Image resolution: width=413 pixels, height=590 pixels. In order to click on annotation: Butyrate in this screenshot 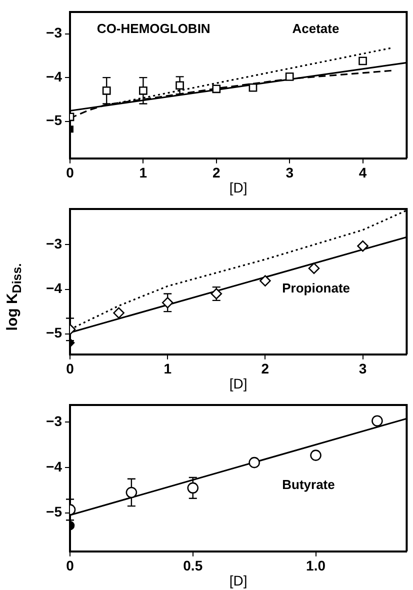, I will do `click(308, 484)`.